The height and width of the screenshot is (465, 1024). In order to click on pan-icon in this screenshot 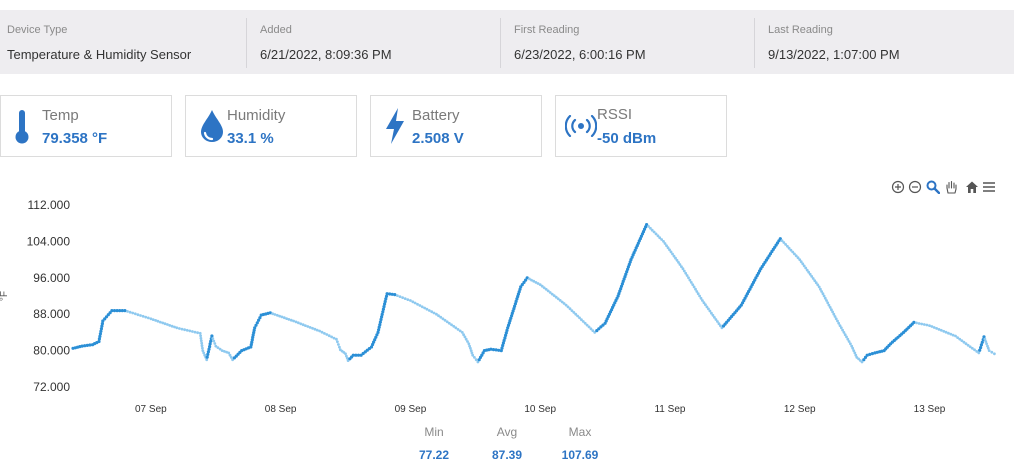, I will do `click(951, 187)`.